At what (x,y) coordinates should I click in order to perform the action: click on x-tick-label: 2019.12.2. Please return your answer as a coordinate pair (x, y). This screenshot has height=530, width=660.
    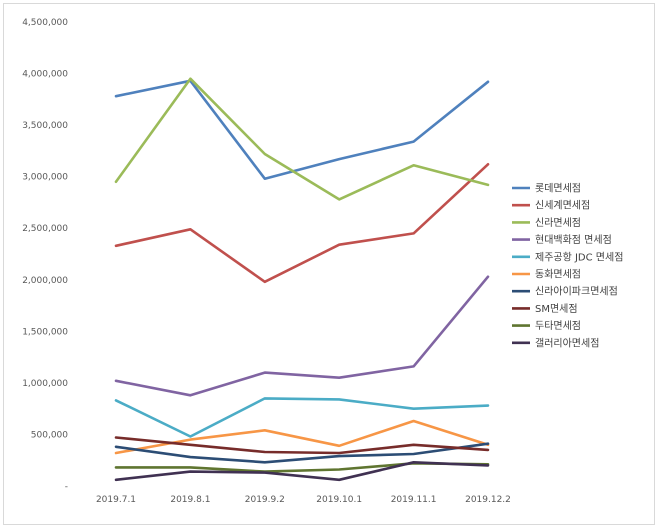
    Looking at the image, I should click on (488, 500).